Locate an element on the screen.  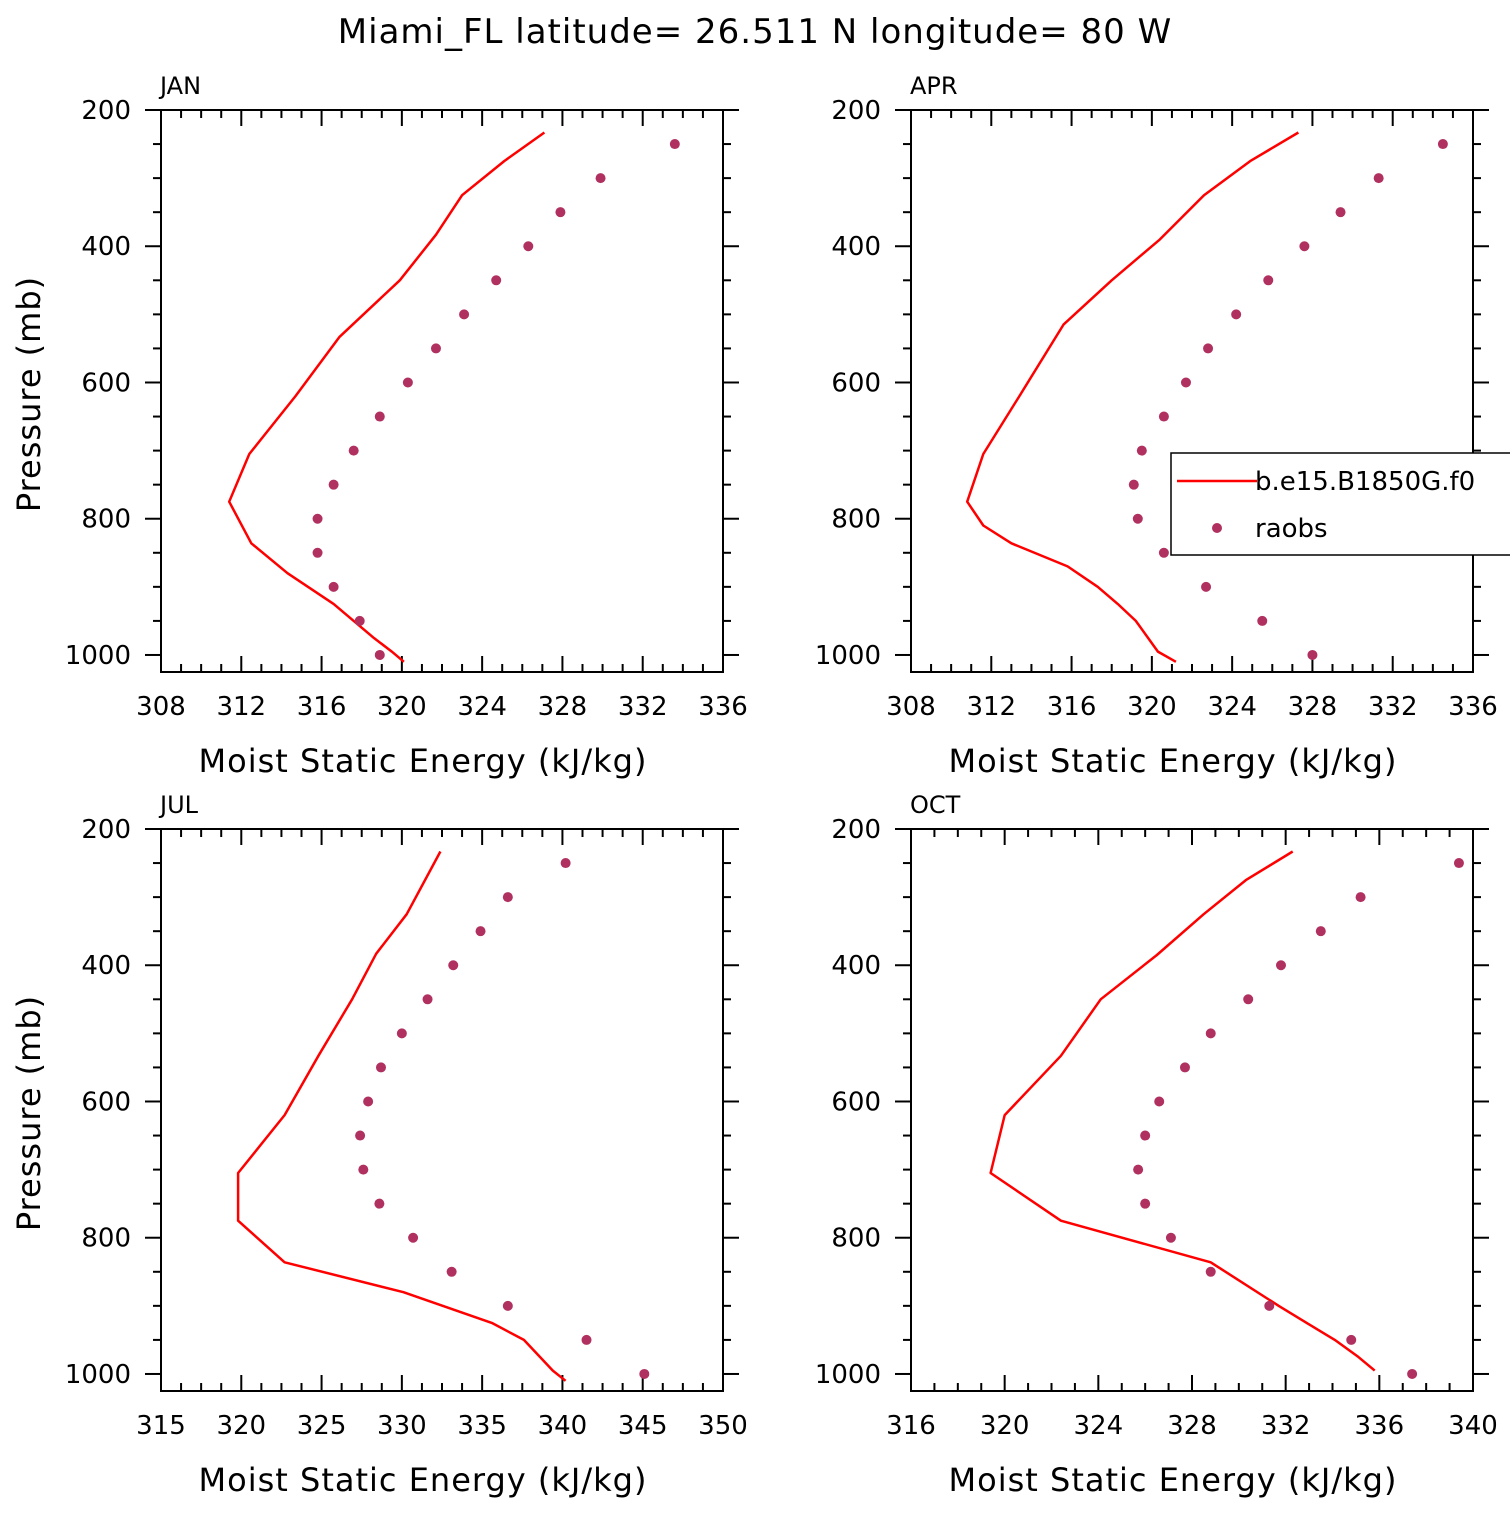
panel-oct-frame is located at coordinates (1192, 1110).